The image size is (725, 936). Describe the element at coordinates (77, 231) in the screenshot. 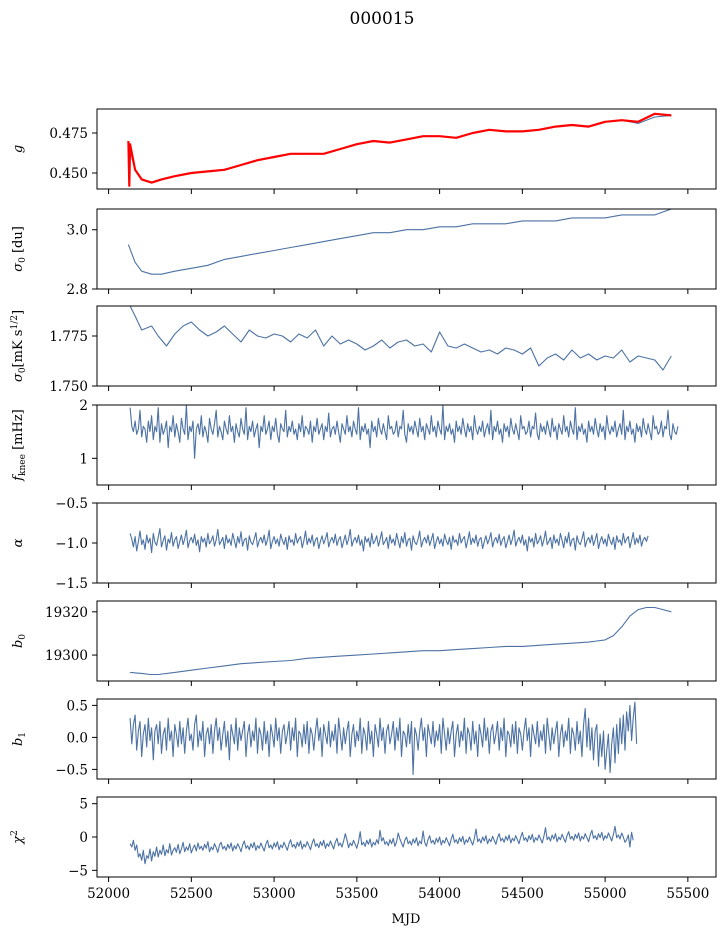

I see `panel-2-y-tick-label-1: 3.0` at that location.